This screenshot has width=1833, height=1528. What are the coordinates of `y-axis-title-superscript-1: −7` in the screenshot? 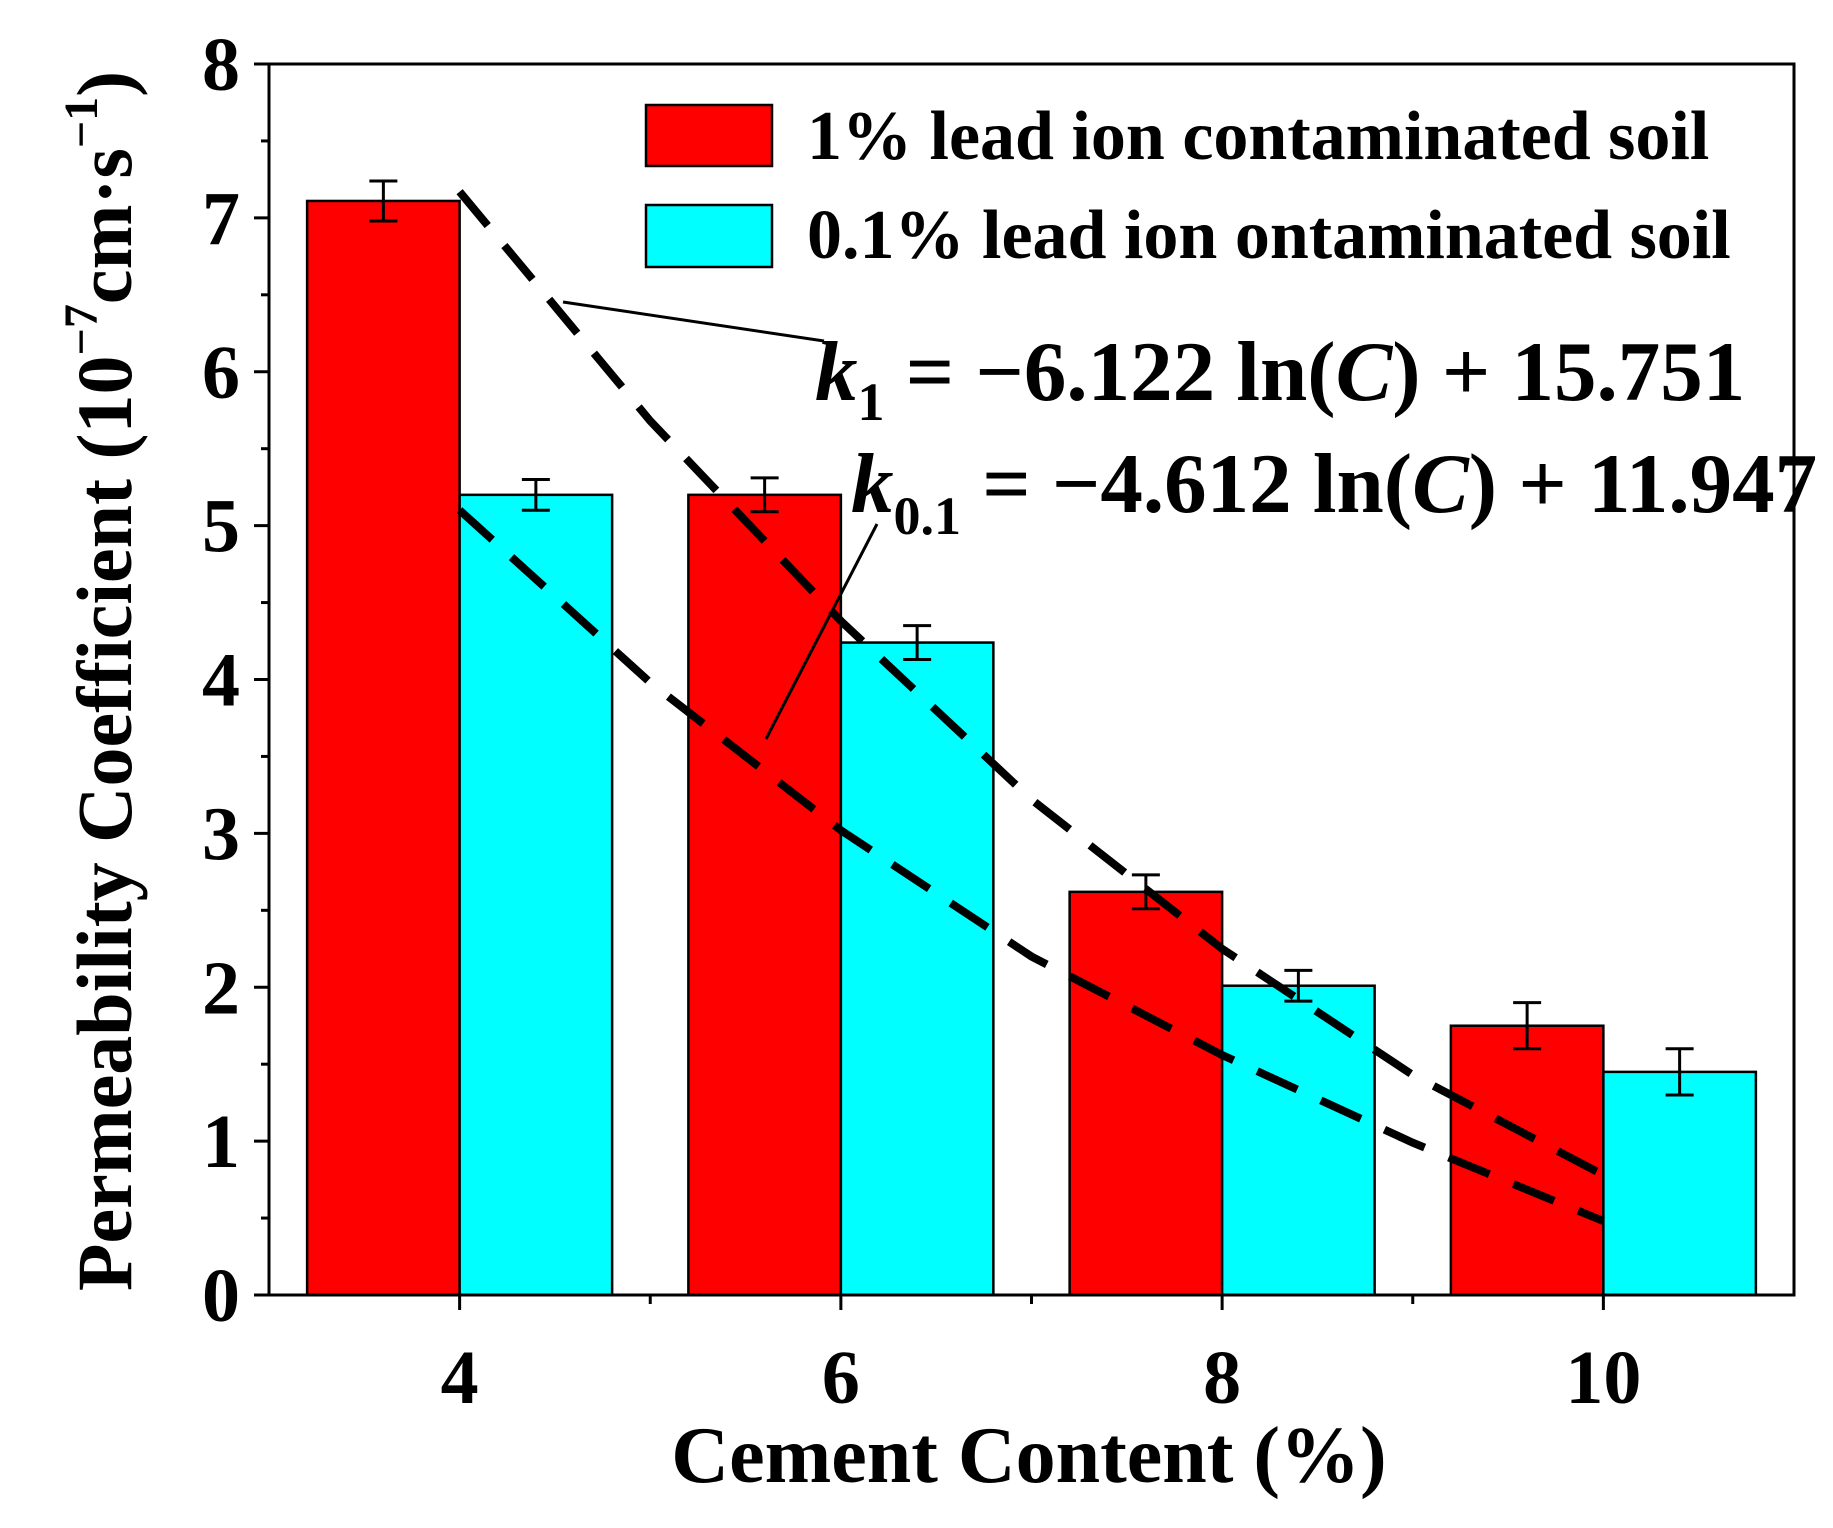 It's located at (81, 329).